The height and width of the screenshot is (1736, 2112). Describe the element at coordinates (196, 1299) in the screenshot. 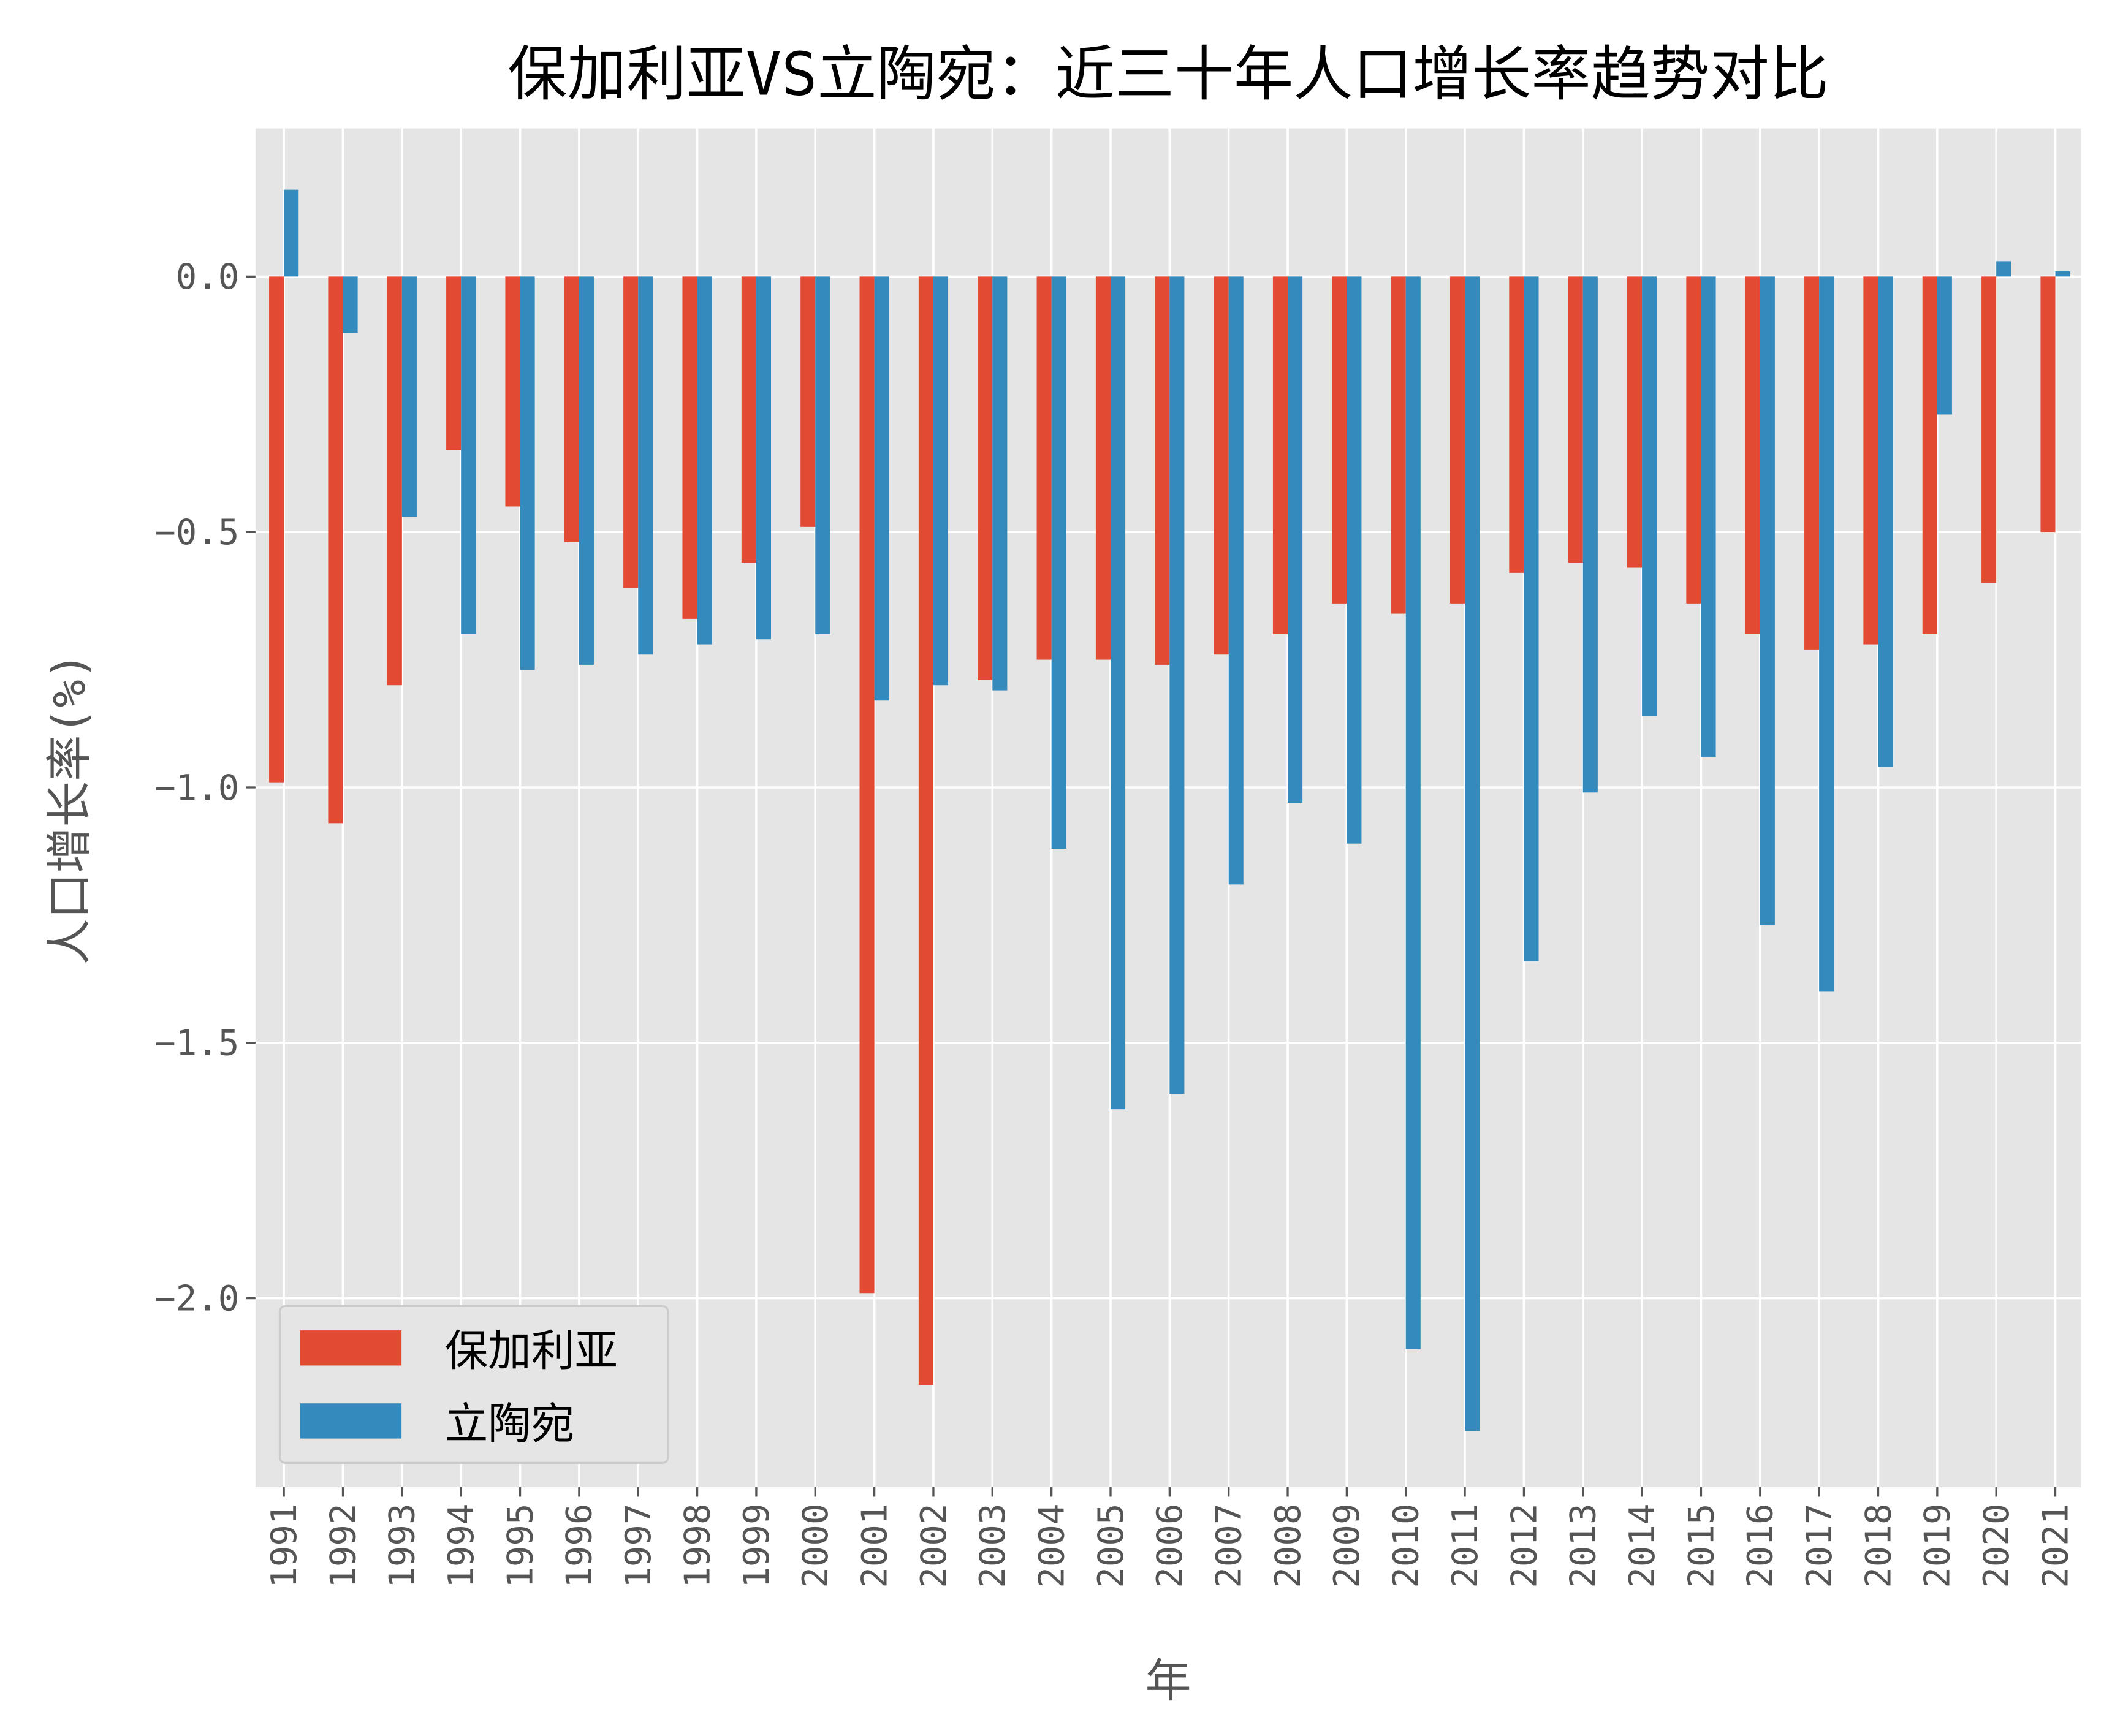

I see `y-tick-label: −2.0` at that location.